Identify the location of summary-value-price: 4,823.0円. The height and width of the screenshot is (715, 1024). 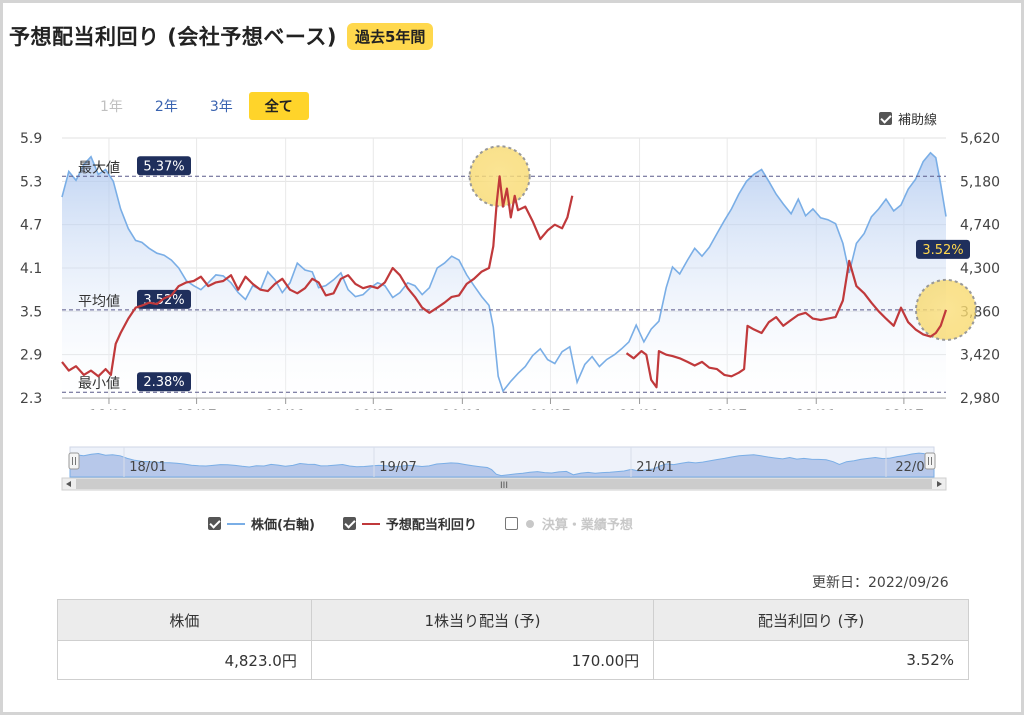
(184, 660).